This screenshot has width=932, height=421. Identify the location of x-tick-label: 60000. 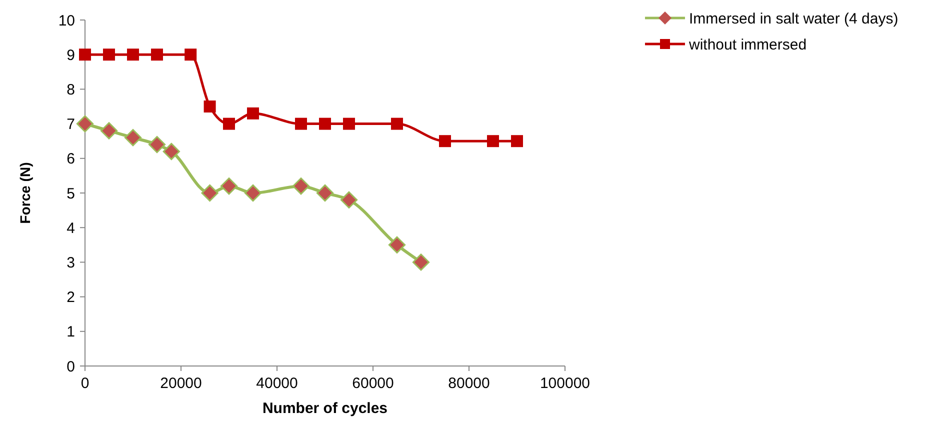
(373, 383).